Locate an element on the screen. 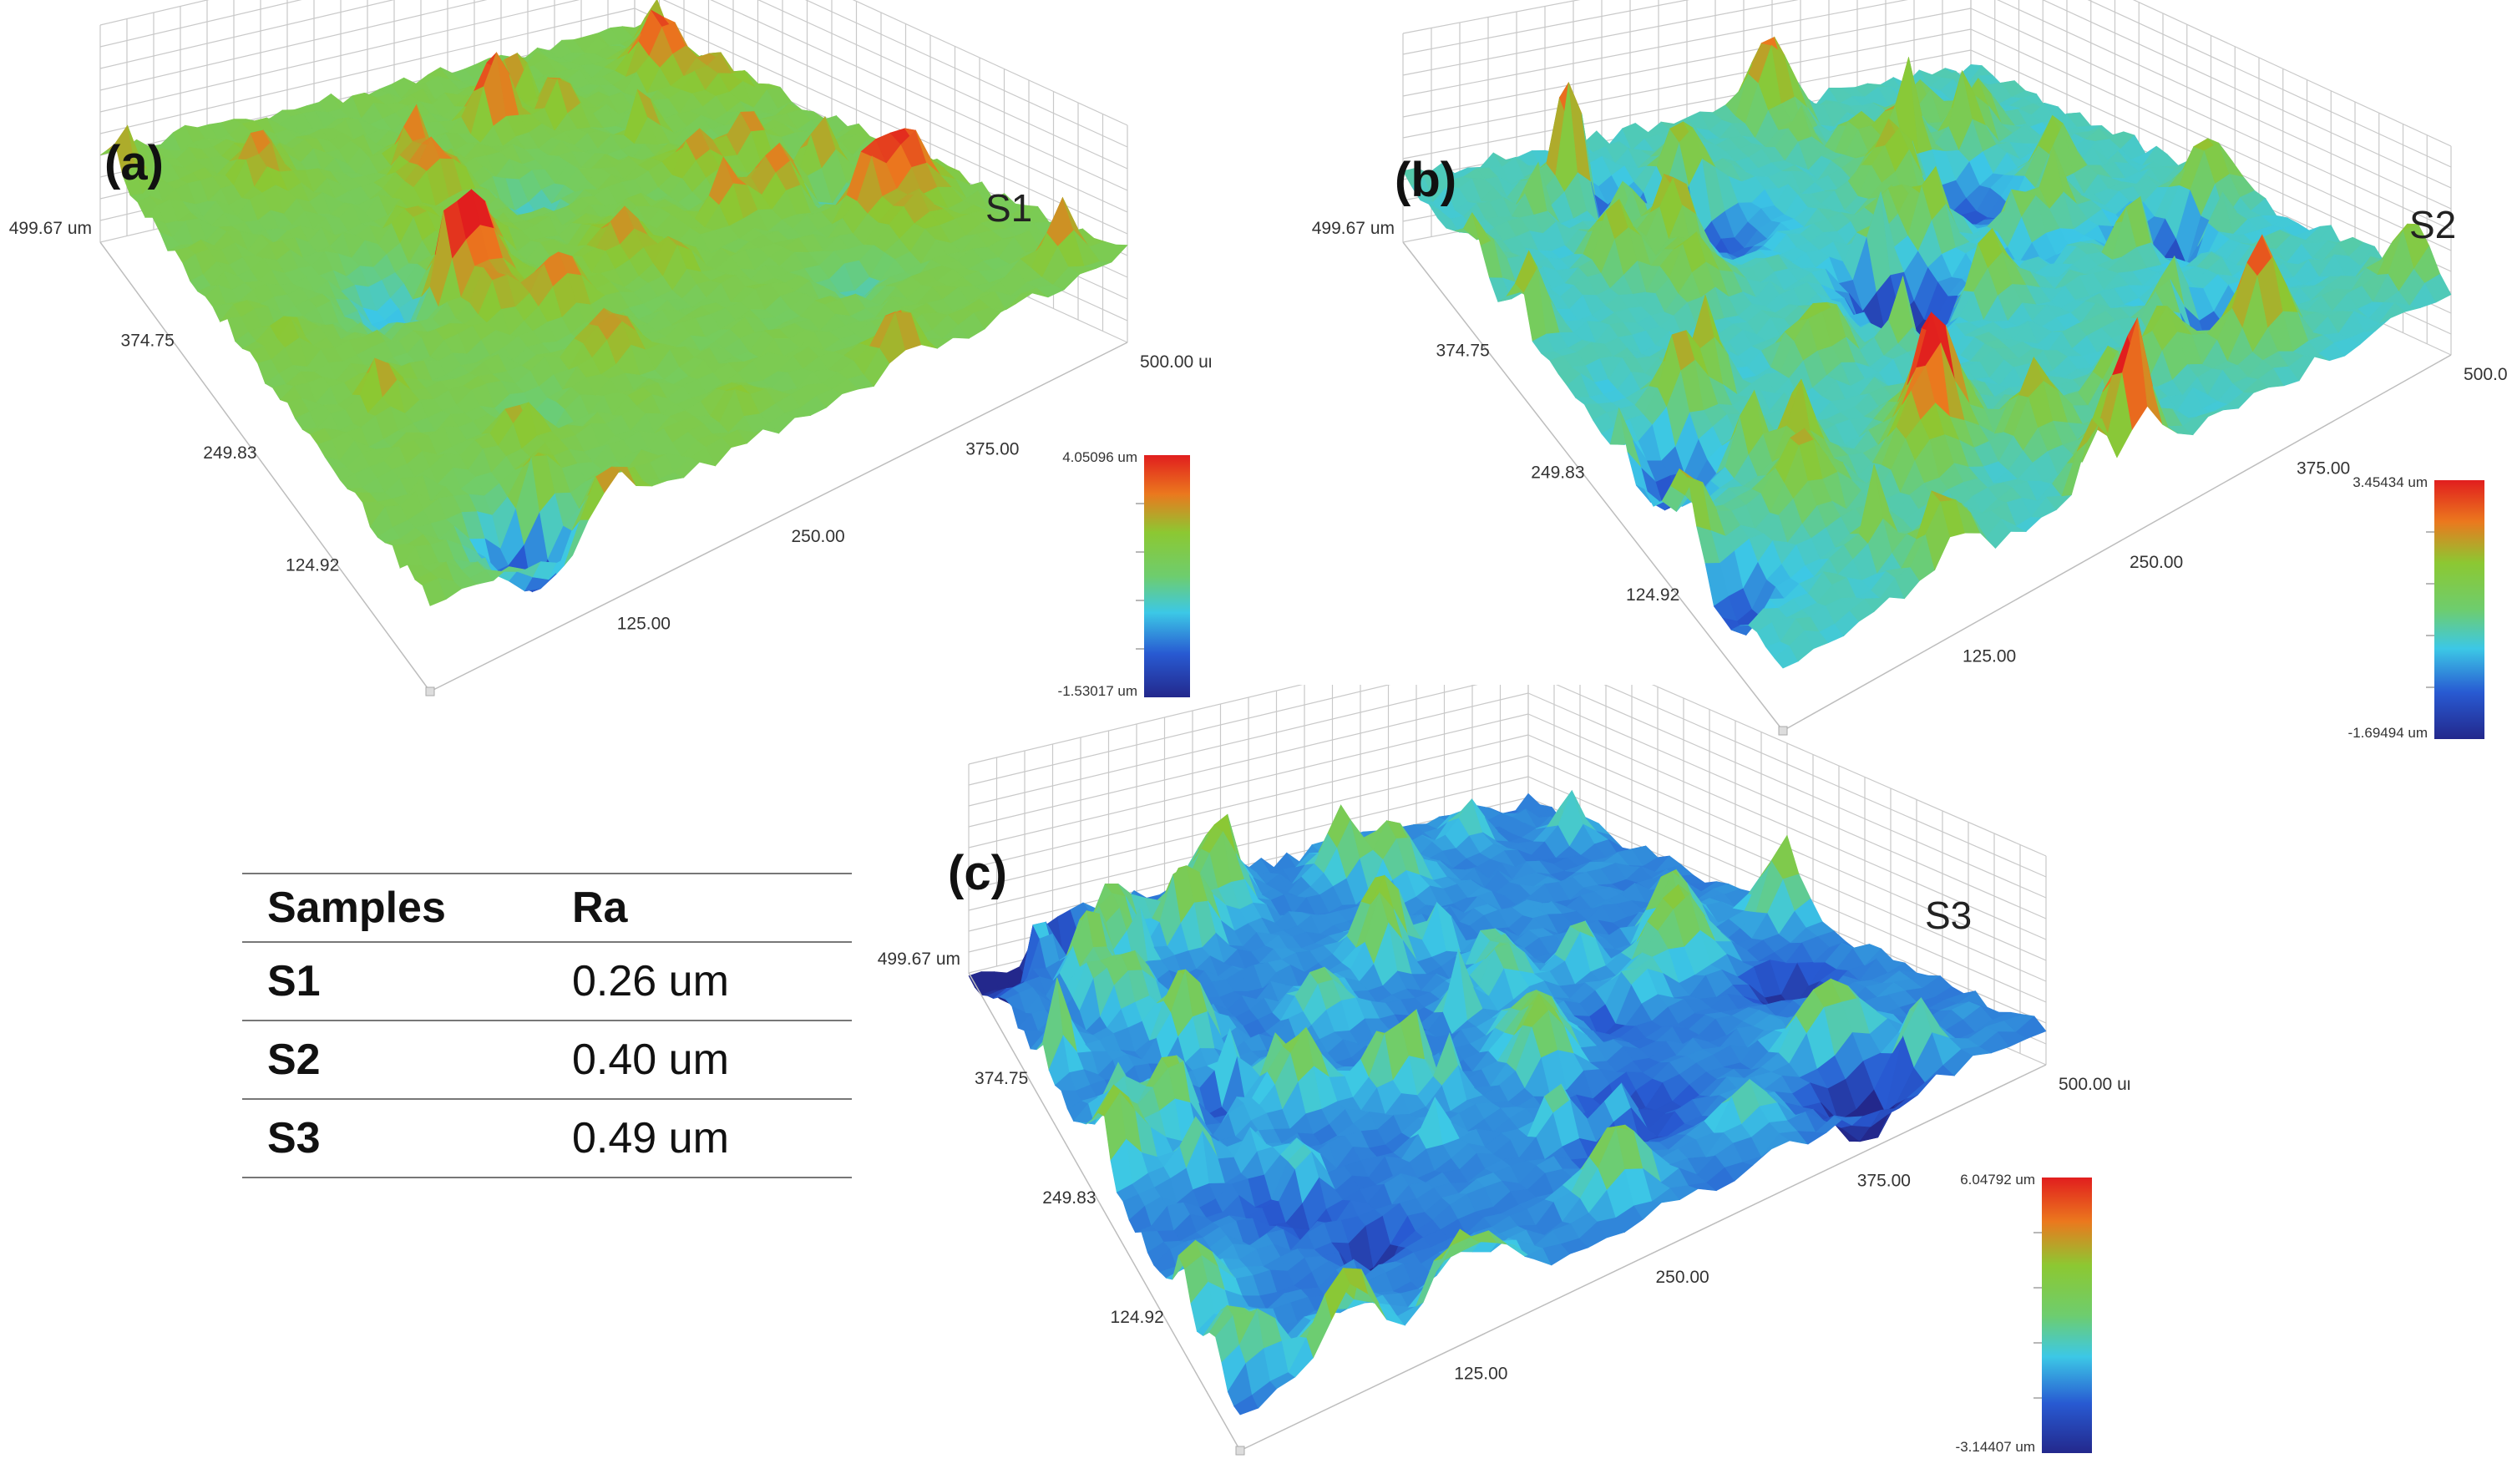 The height and width of the screenshot is (1484, 2507). ra-value: 0.26 um is located at coordinates (650, 981).